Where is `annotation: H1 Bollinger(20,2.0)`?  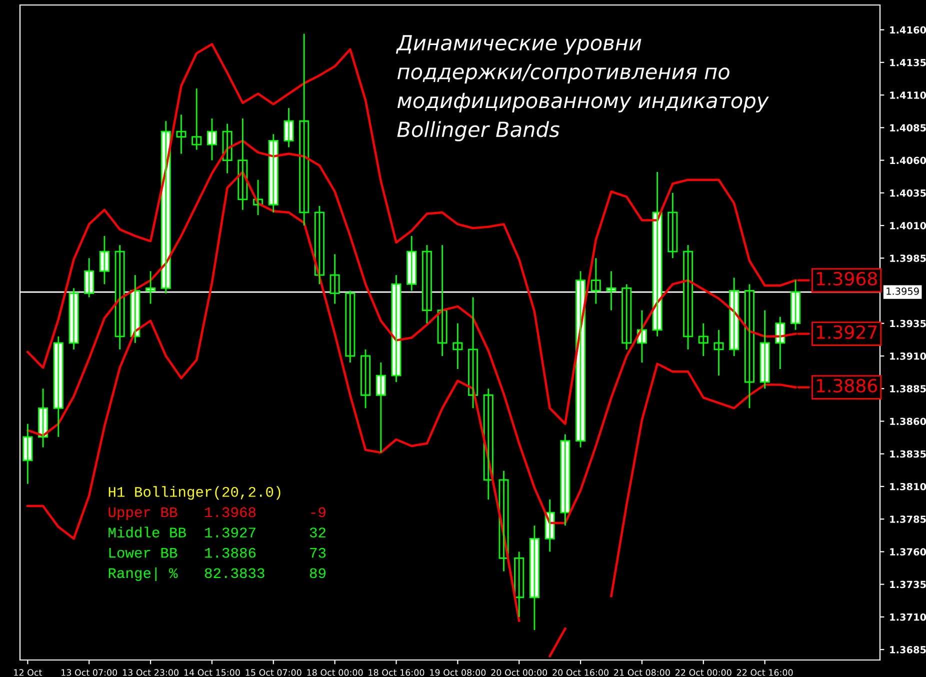
annotation: H1 Bollinger(20,2.0) is located at coordinates (194, 493).